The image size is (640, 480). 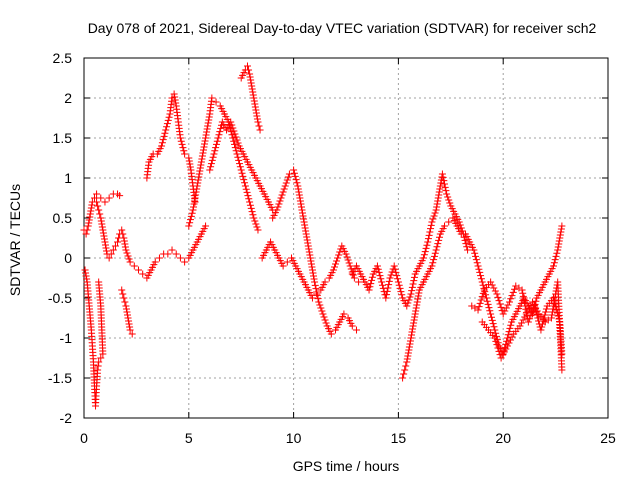 What do you see at coordinates (127, 312) in the screenshot?
I see `series-dropout` at bounding box center [127, 312].